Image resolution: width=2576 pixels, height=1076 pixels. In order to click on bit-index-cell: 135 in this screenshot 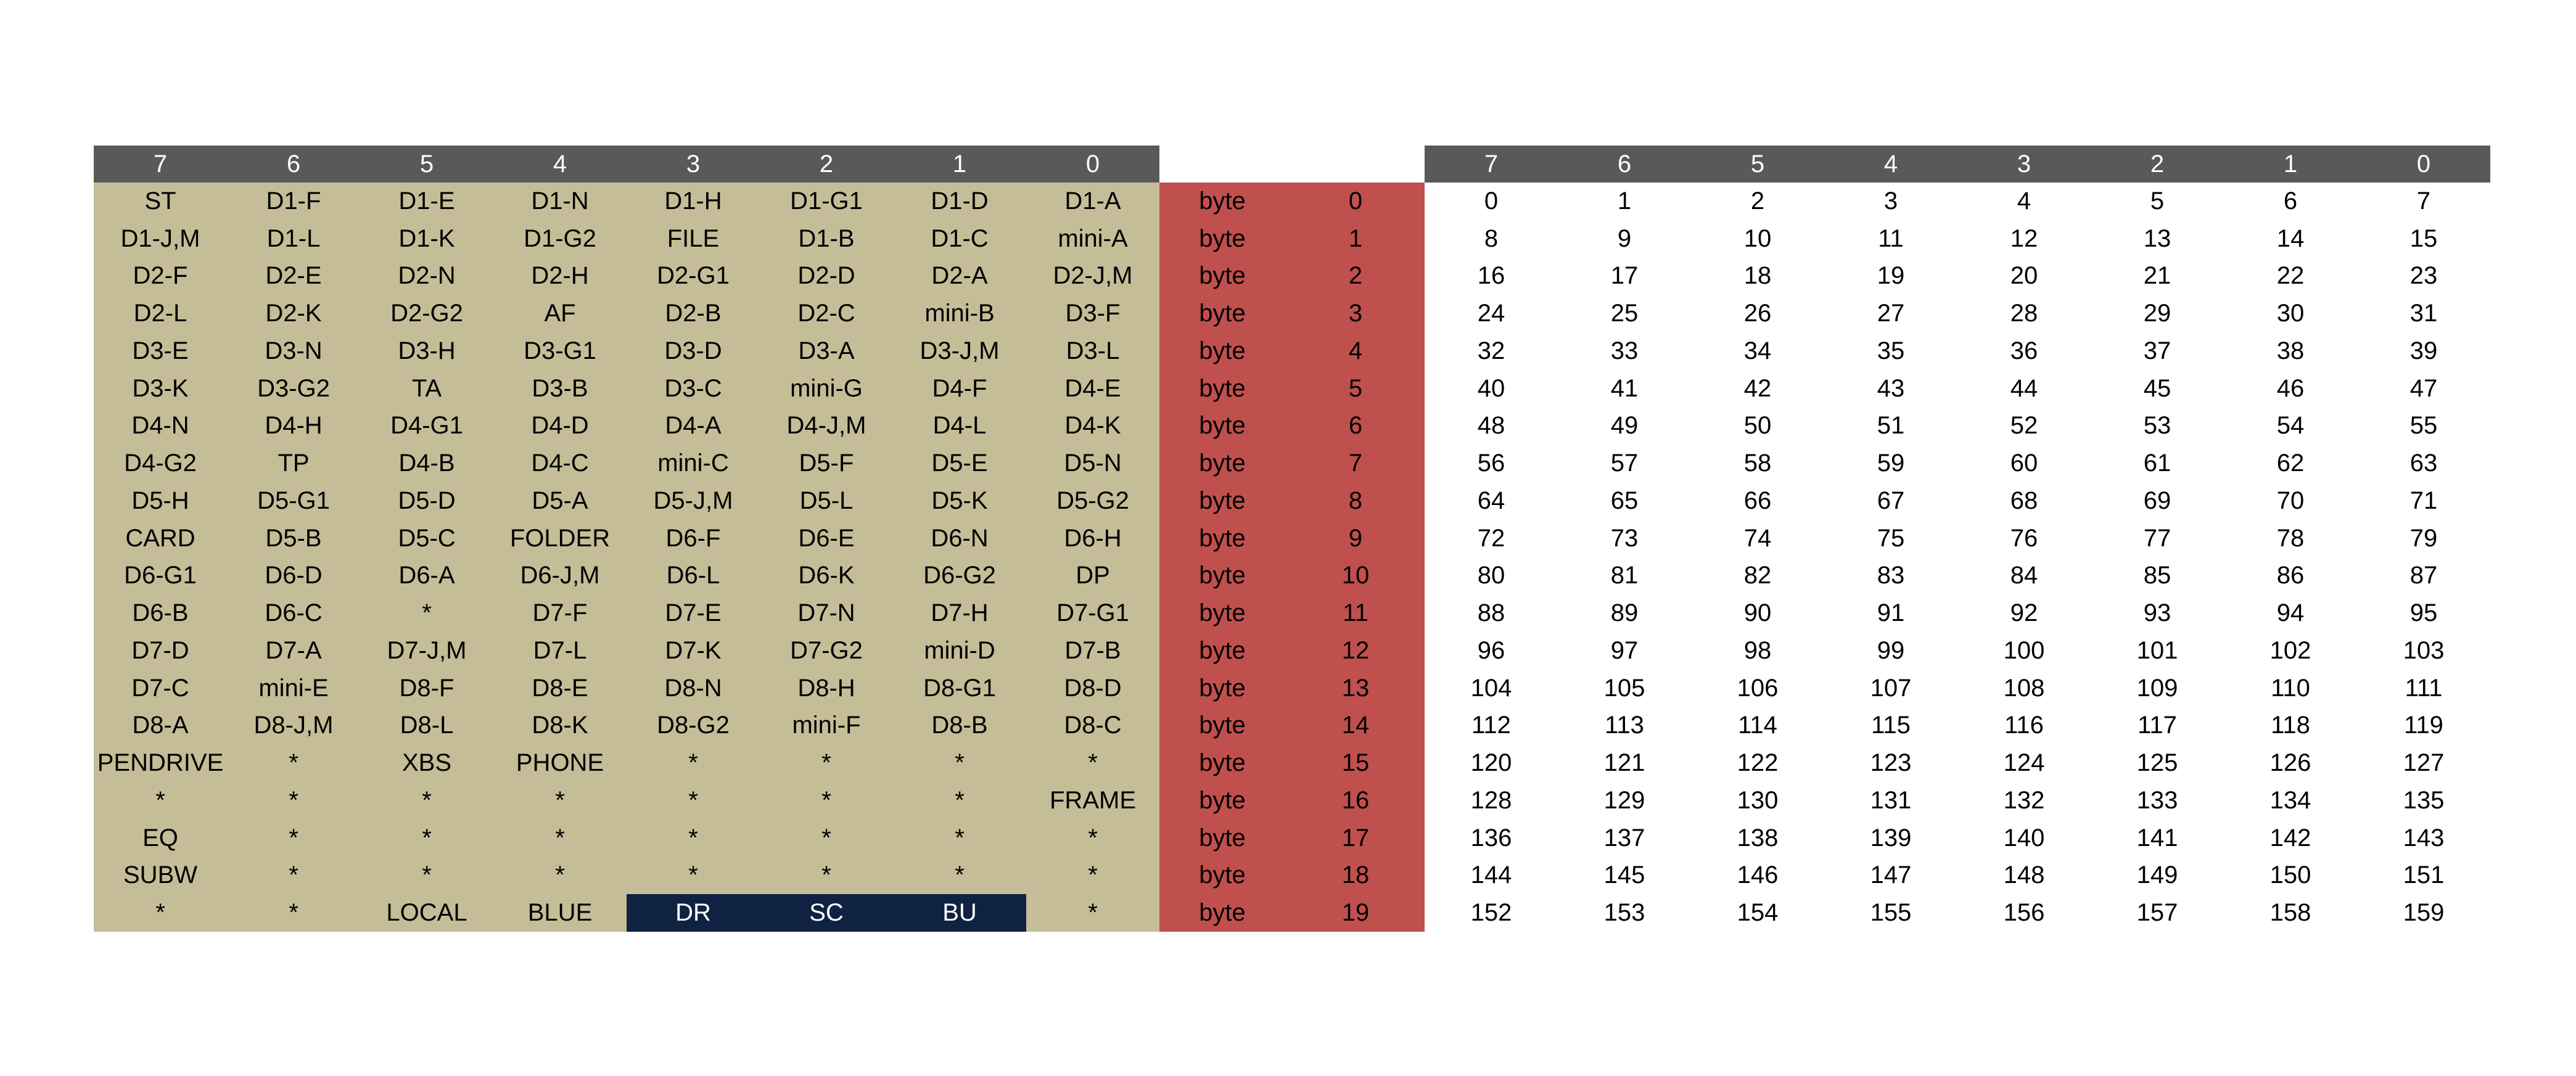, I will do `click(2423, 800)`.